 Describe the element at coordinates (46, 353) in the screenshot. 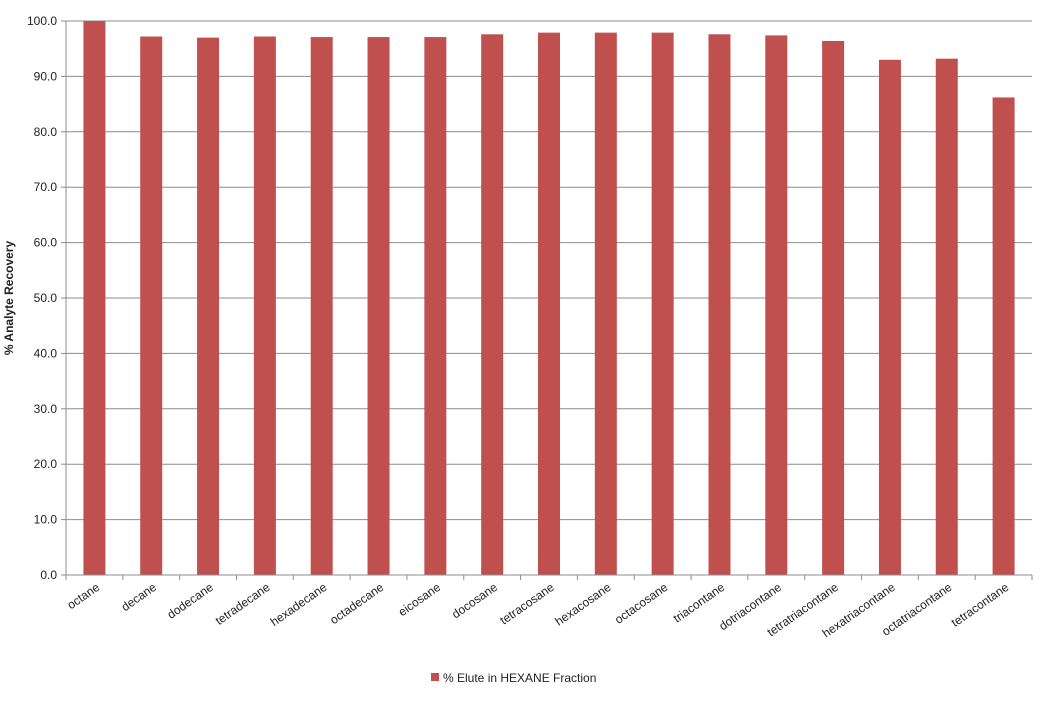

I see `y-tick-label: 40.0` at that location.